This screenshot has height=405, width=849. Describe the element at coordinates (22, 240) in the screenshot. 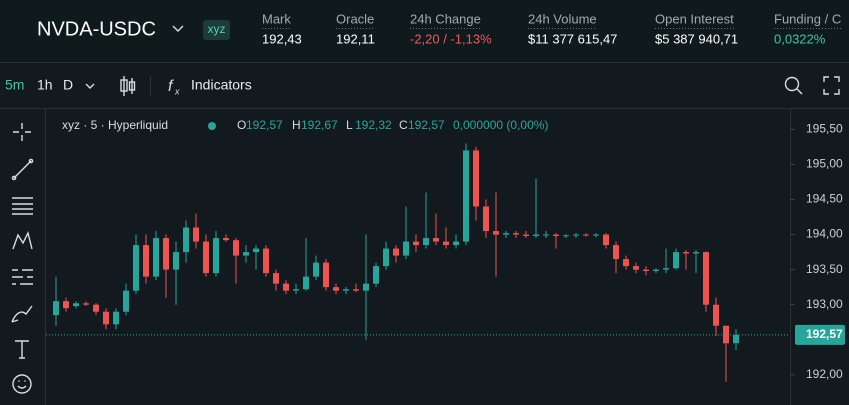

I see `pattern-tool` at that location.